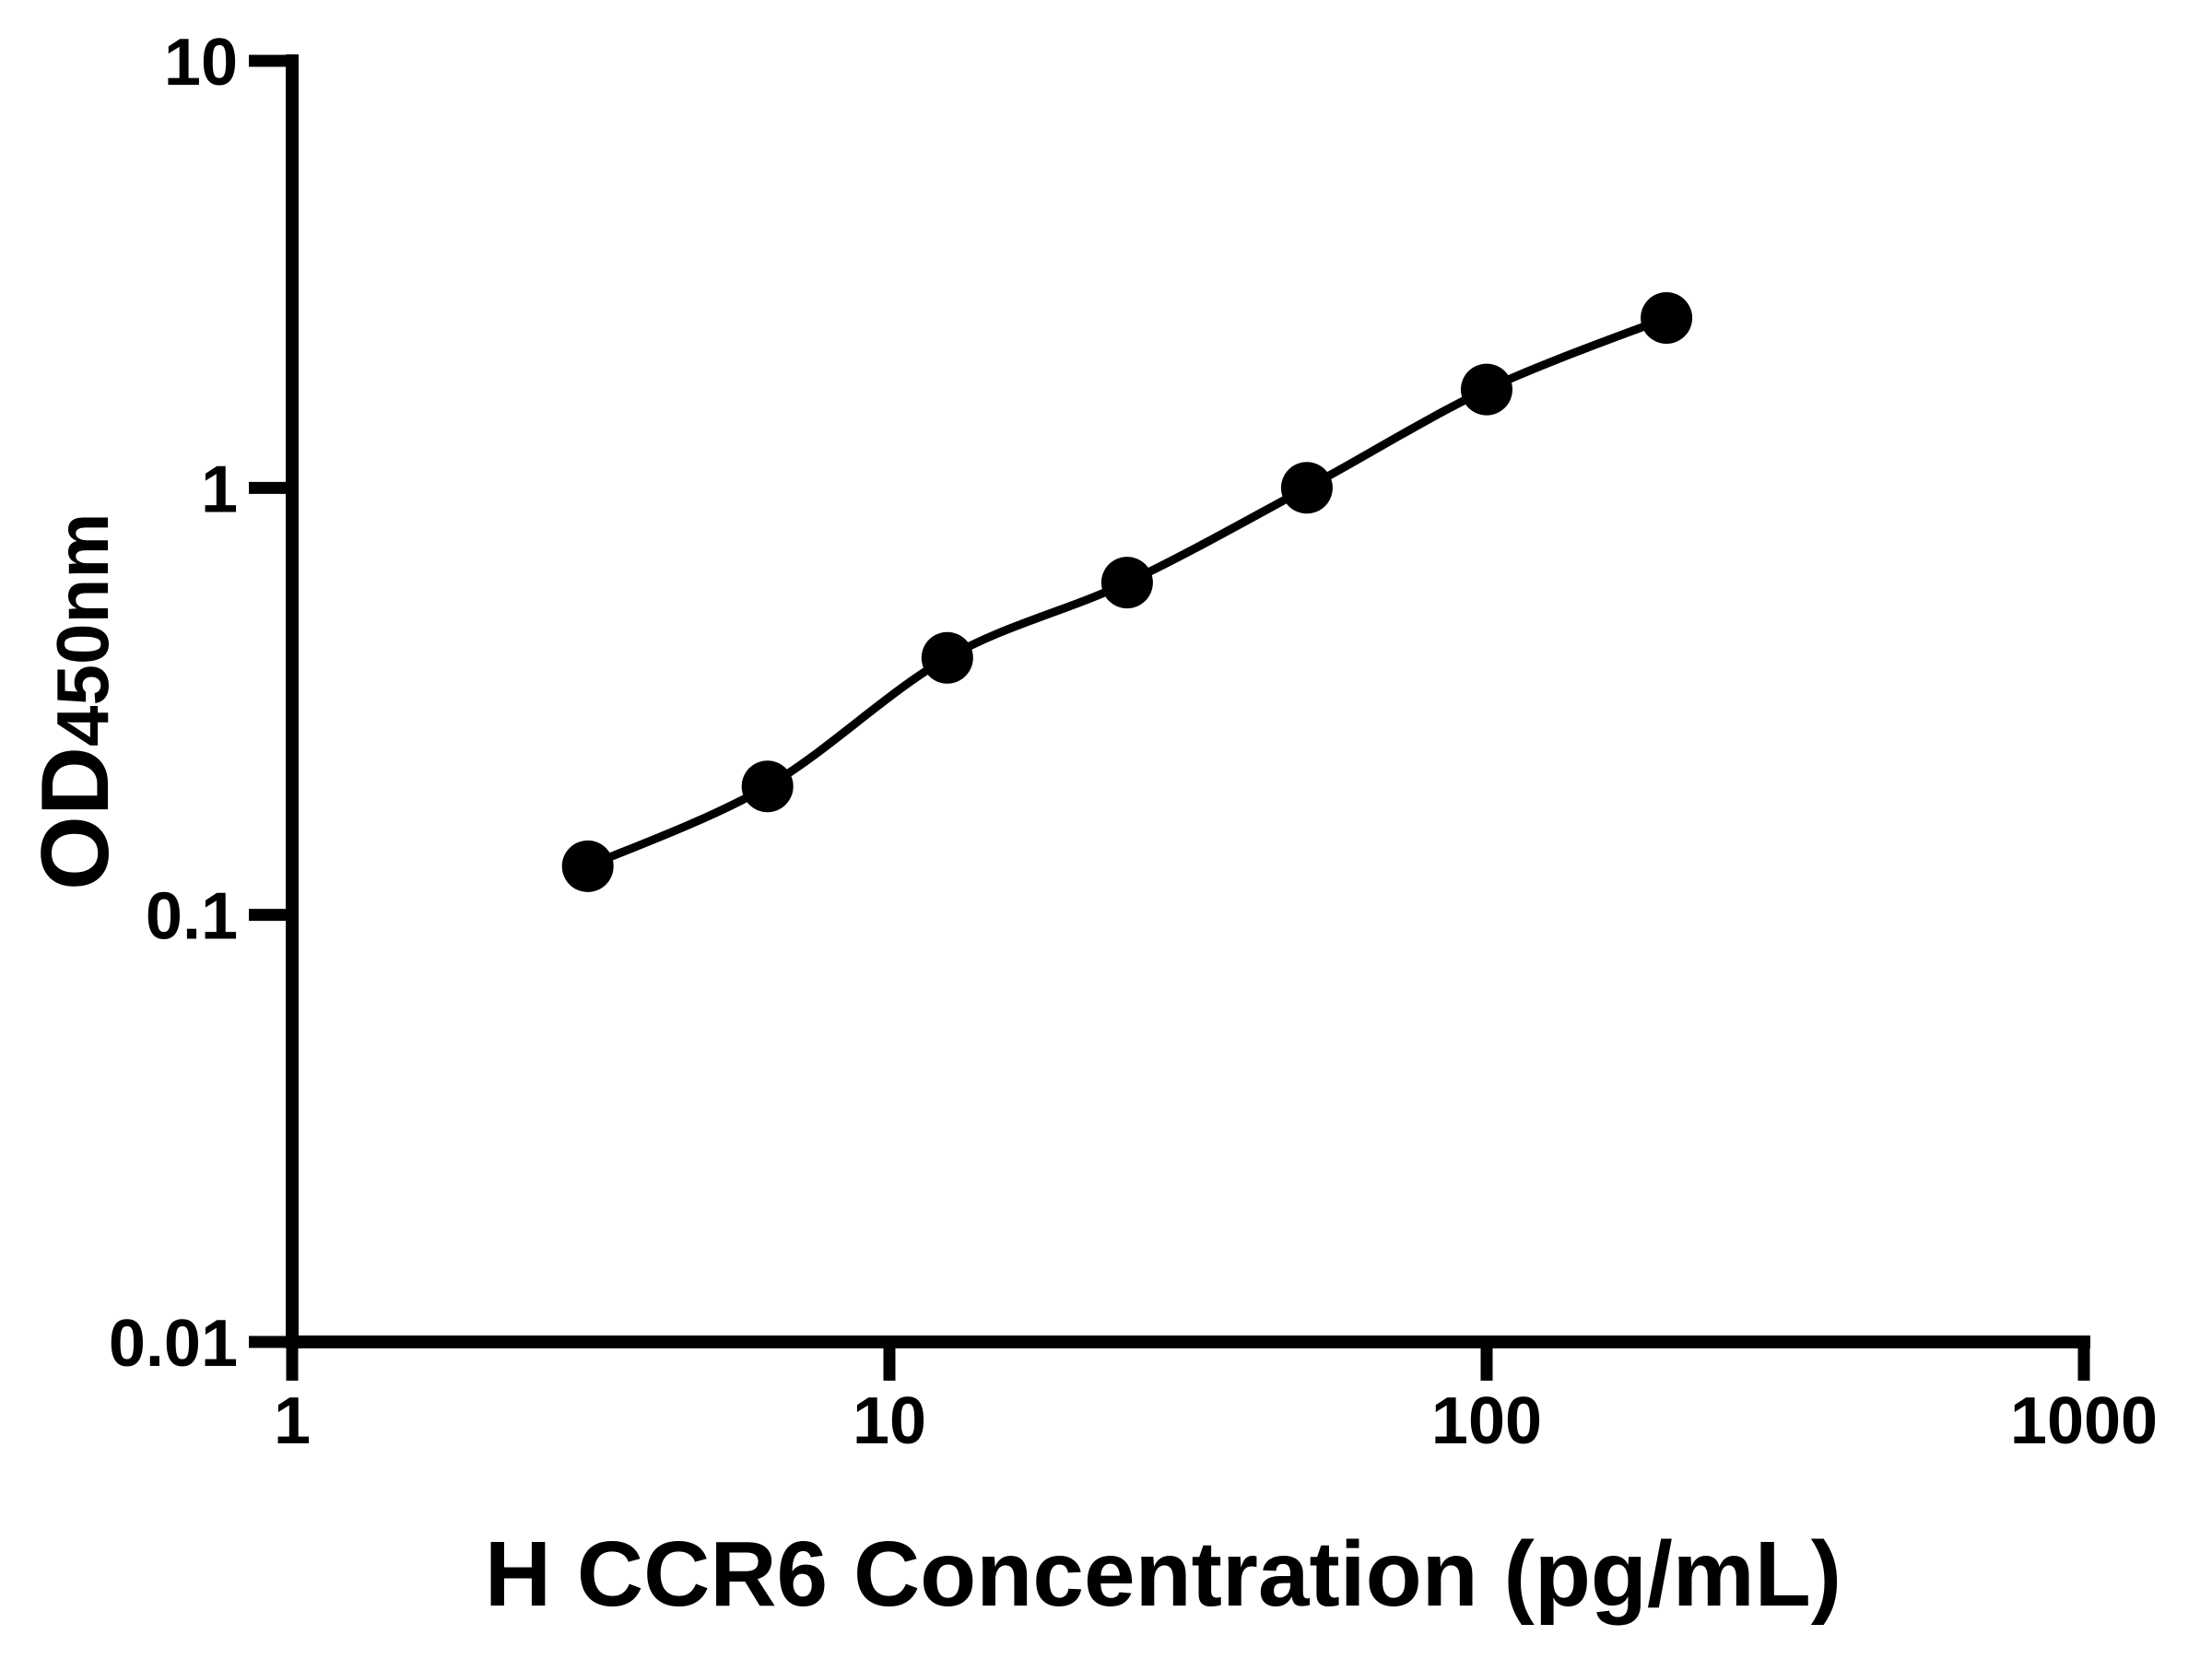 The width and height of the screenshot is (2212, 1659). I want to click on x-tick-label: 1, so click(292, 1421).